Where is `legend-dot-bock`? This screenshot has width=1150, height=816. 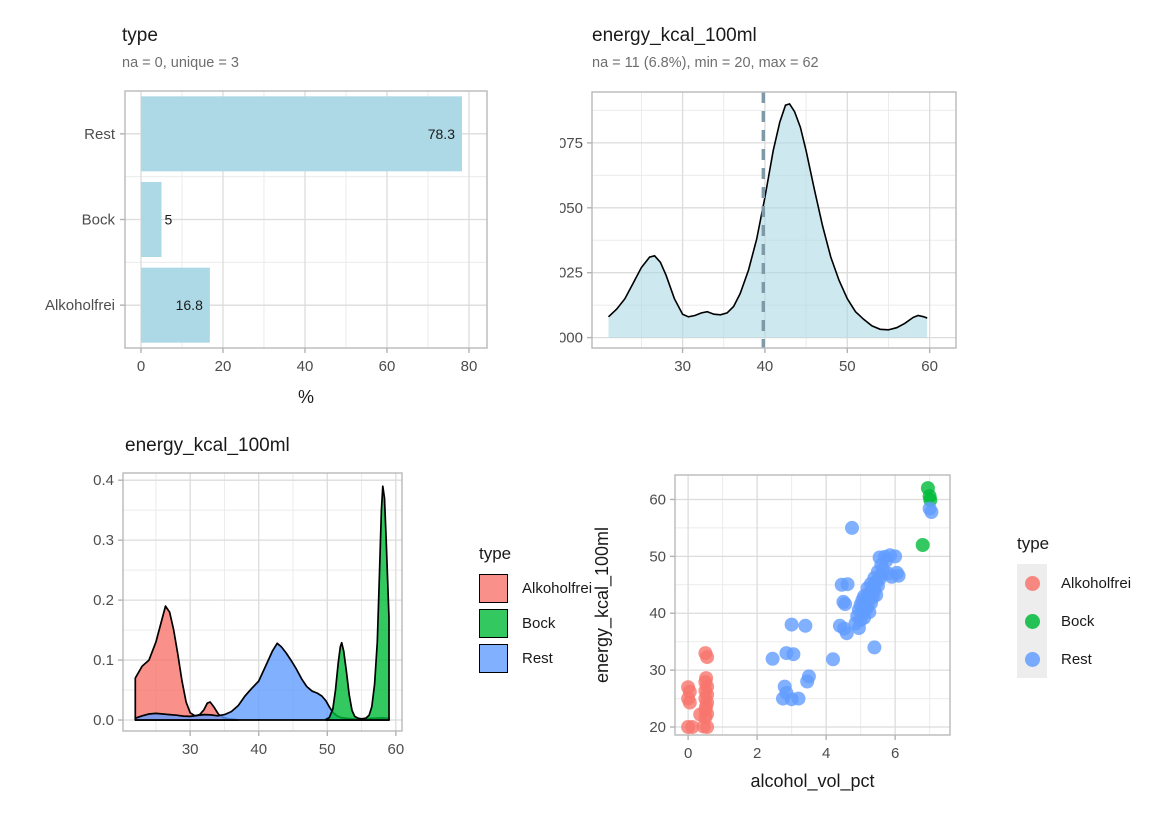 legend-dot-bock is located at coordinates (1032, 621).